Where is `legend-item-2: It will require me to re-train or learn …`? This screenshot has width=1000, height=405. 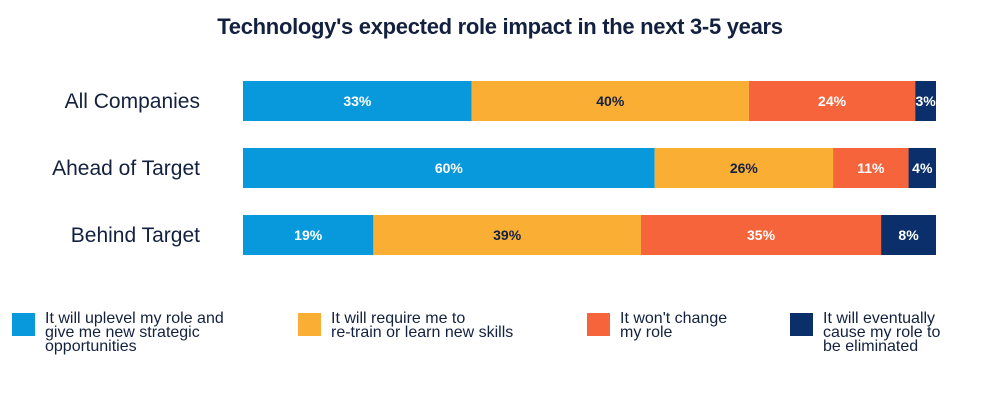
legend-item-2: It will require me to re-train or learn … is located at coordinates (429, 325).